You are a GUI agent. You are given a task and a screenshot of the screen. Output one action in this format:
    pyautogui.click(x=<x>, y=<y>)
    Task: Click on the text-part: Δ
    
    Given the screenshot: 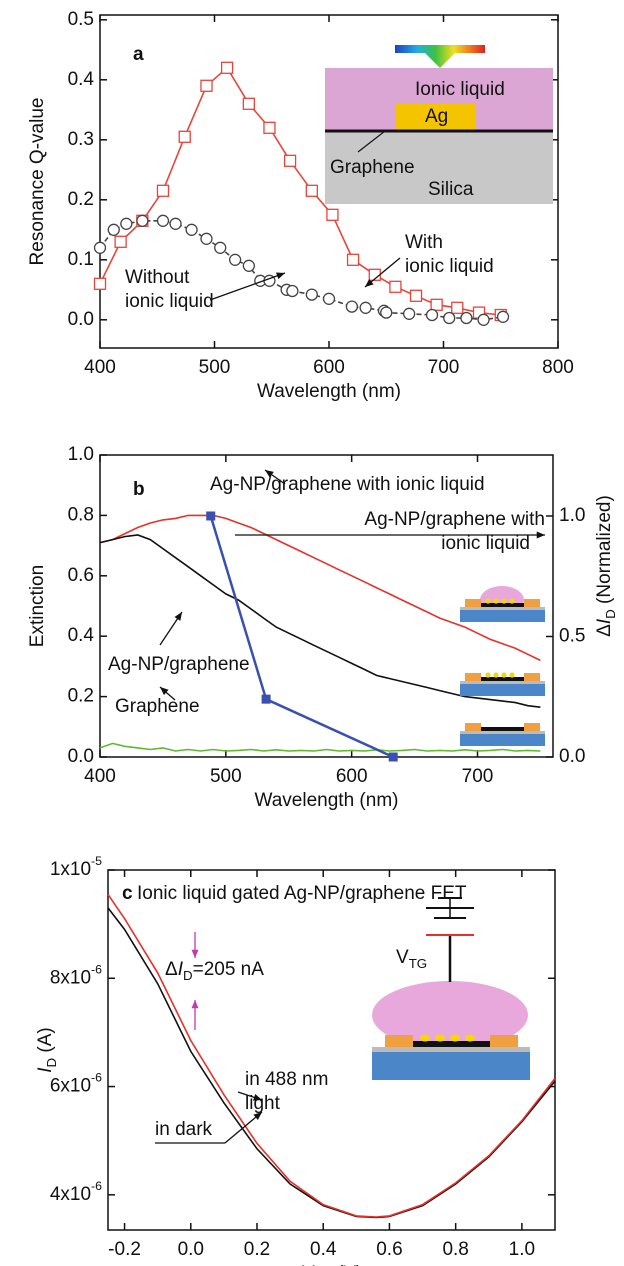 What is the action you would take?
    pyautogui.click(x=171, y=969)
    